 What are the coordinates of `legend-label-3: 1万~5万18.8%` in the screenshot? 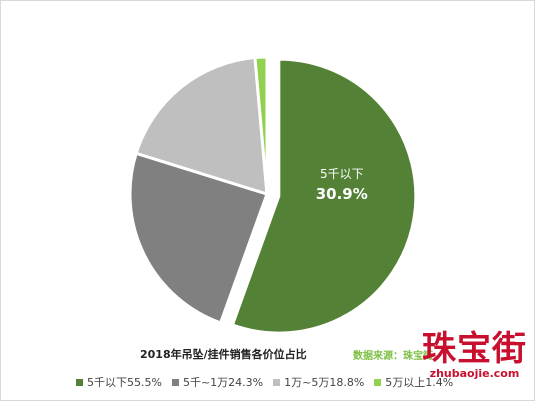 It's located at (324, 382).